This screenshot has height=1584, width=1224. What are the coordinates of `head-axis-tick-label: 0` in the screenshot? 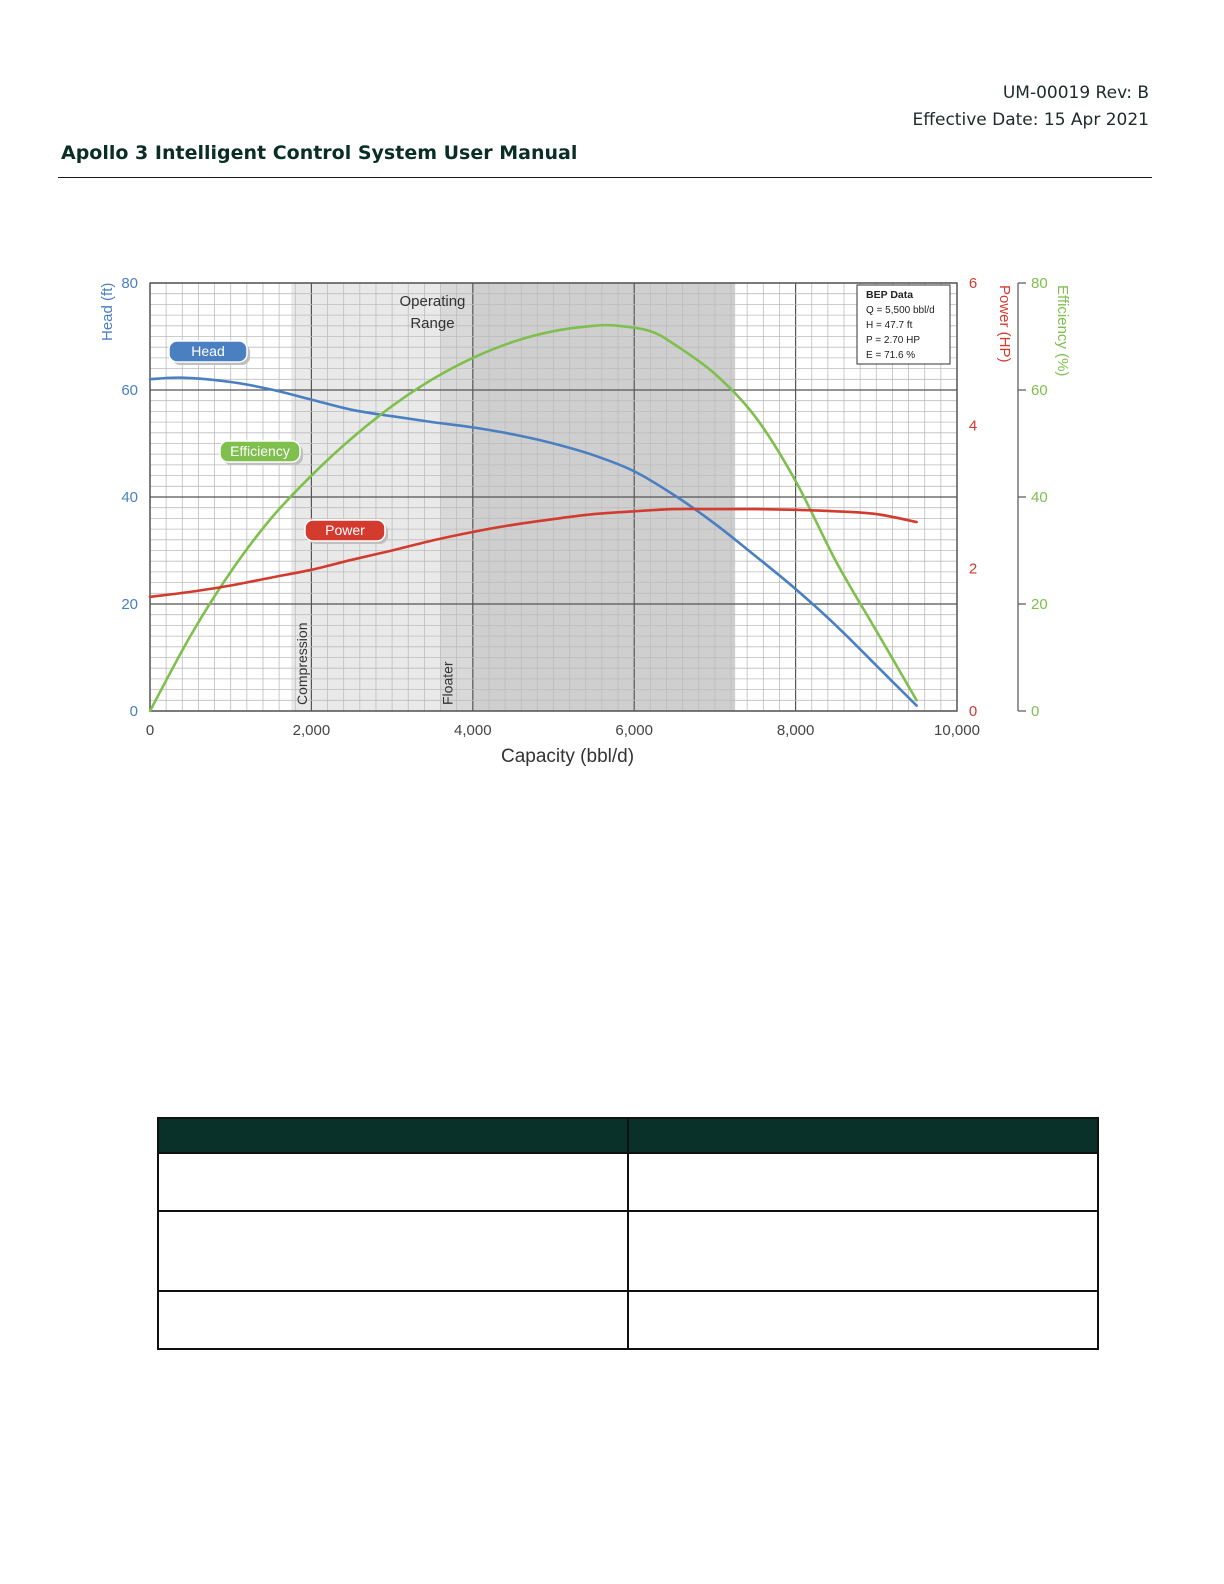 It's located at (134, 711).